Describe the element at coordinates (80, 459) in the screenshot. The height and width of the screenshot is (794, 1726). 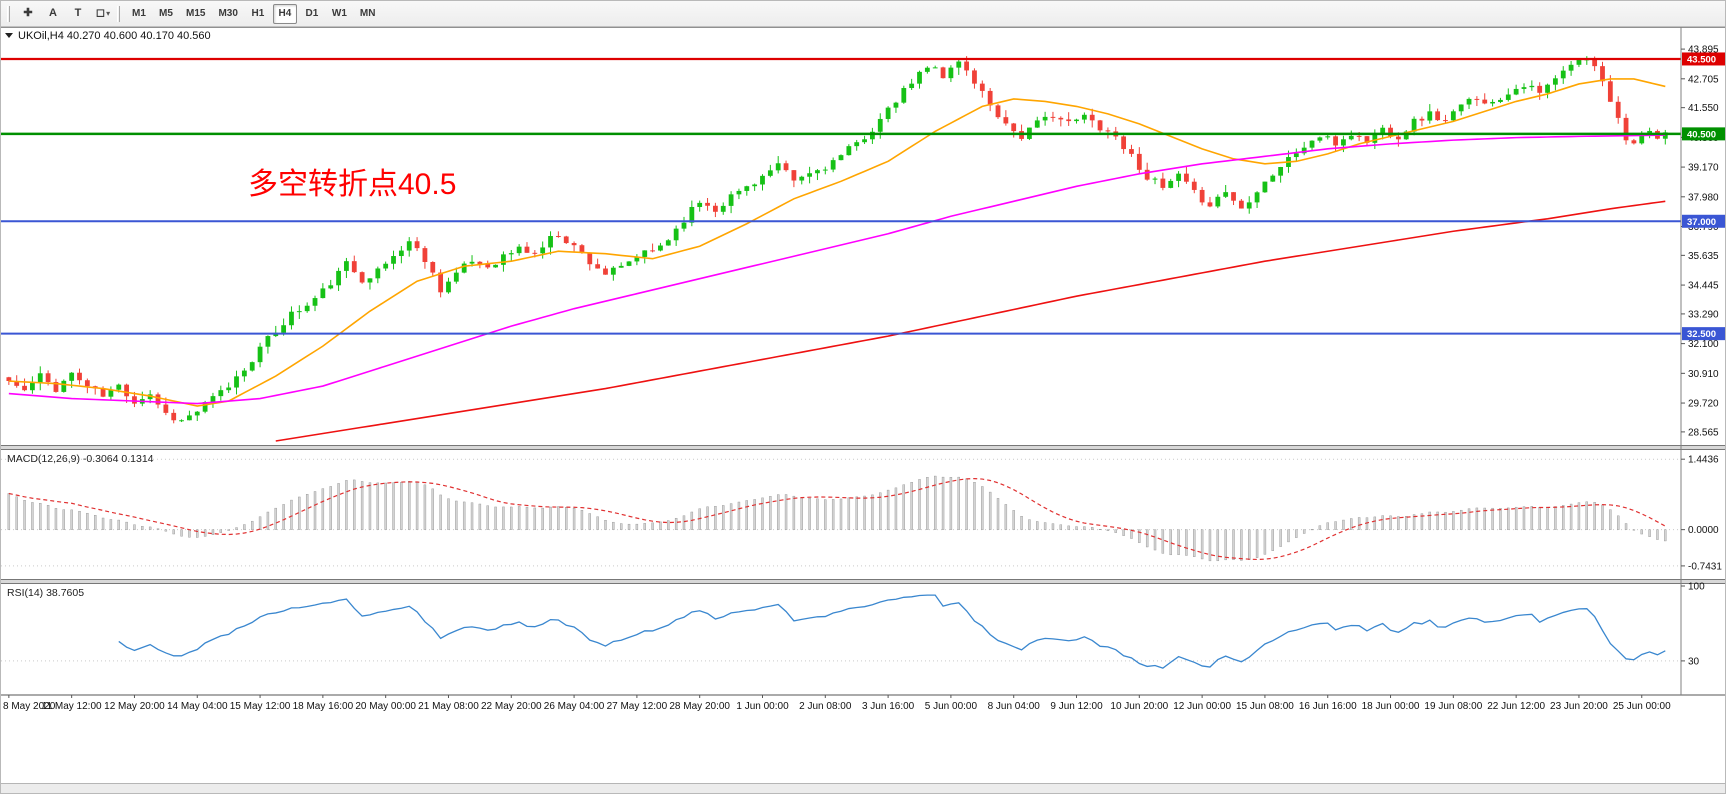
I see `macd-label: MACD(12,26,9) -0.3064 0.1314` at that location.